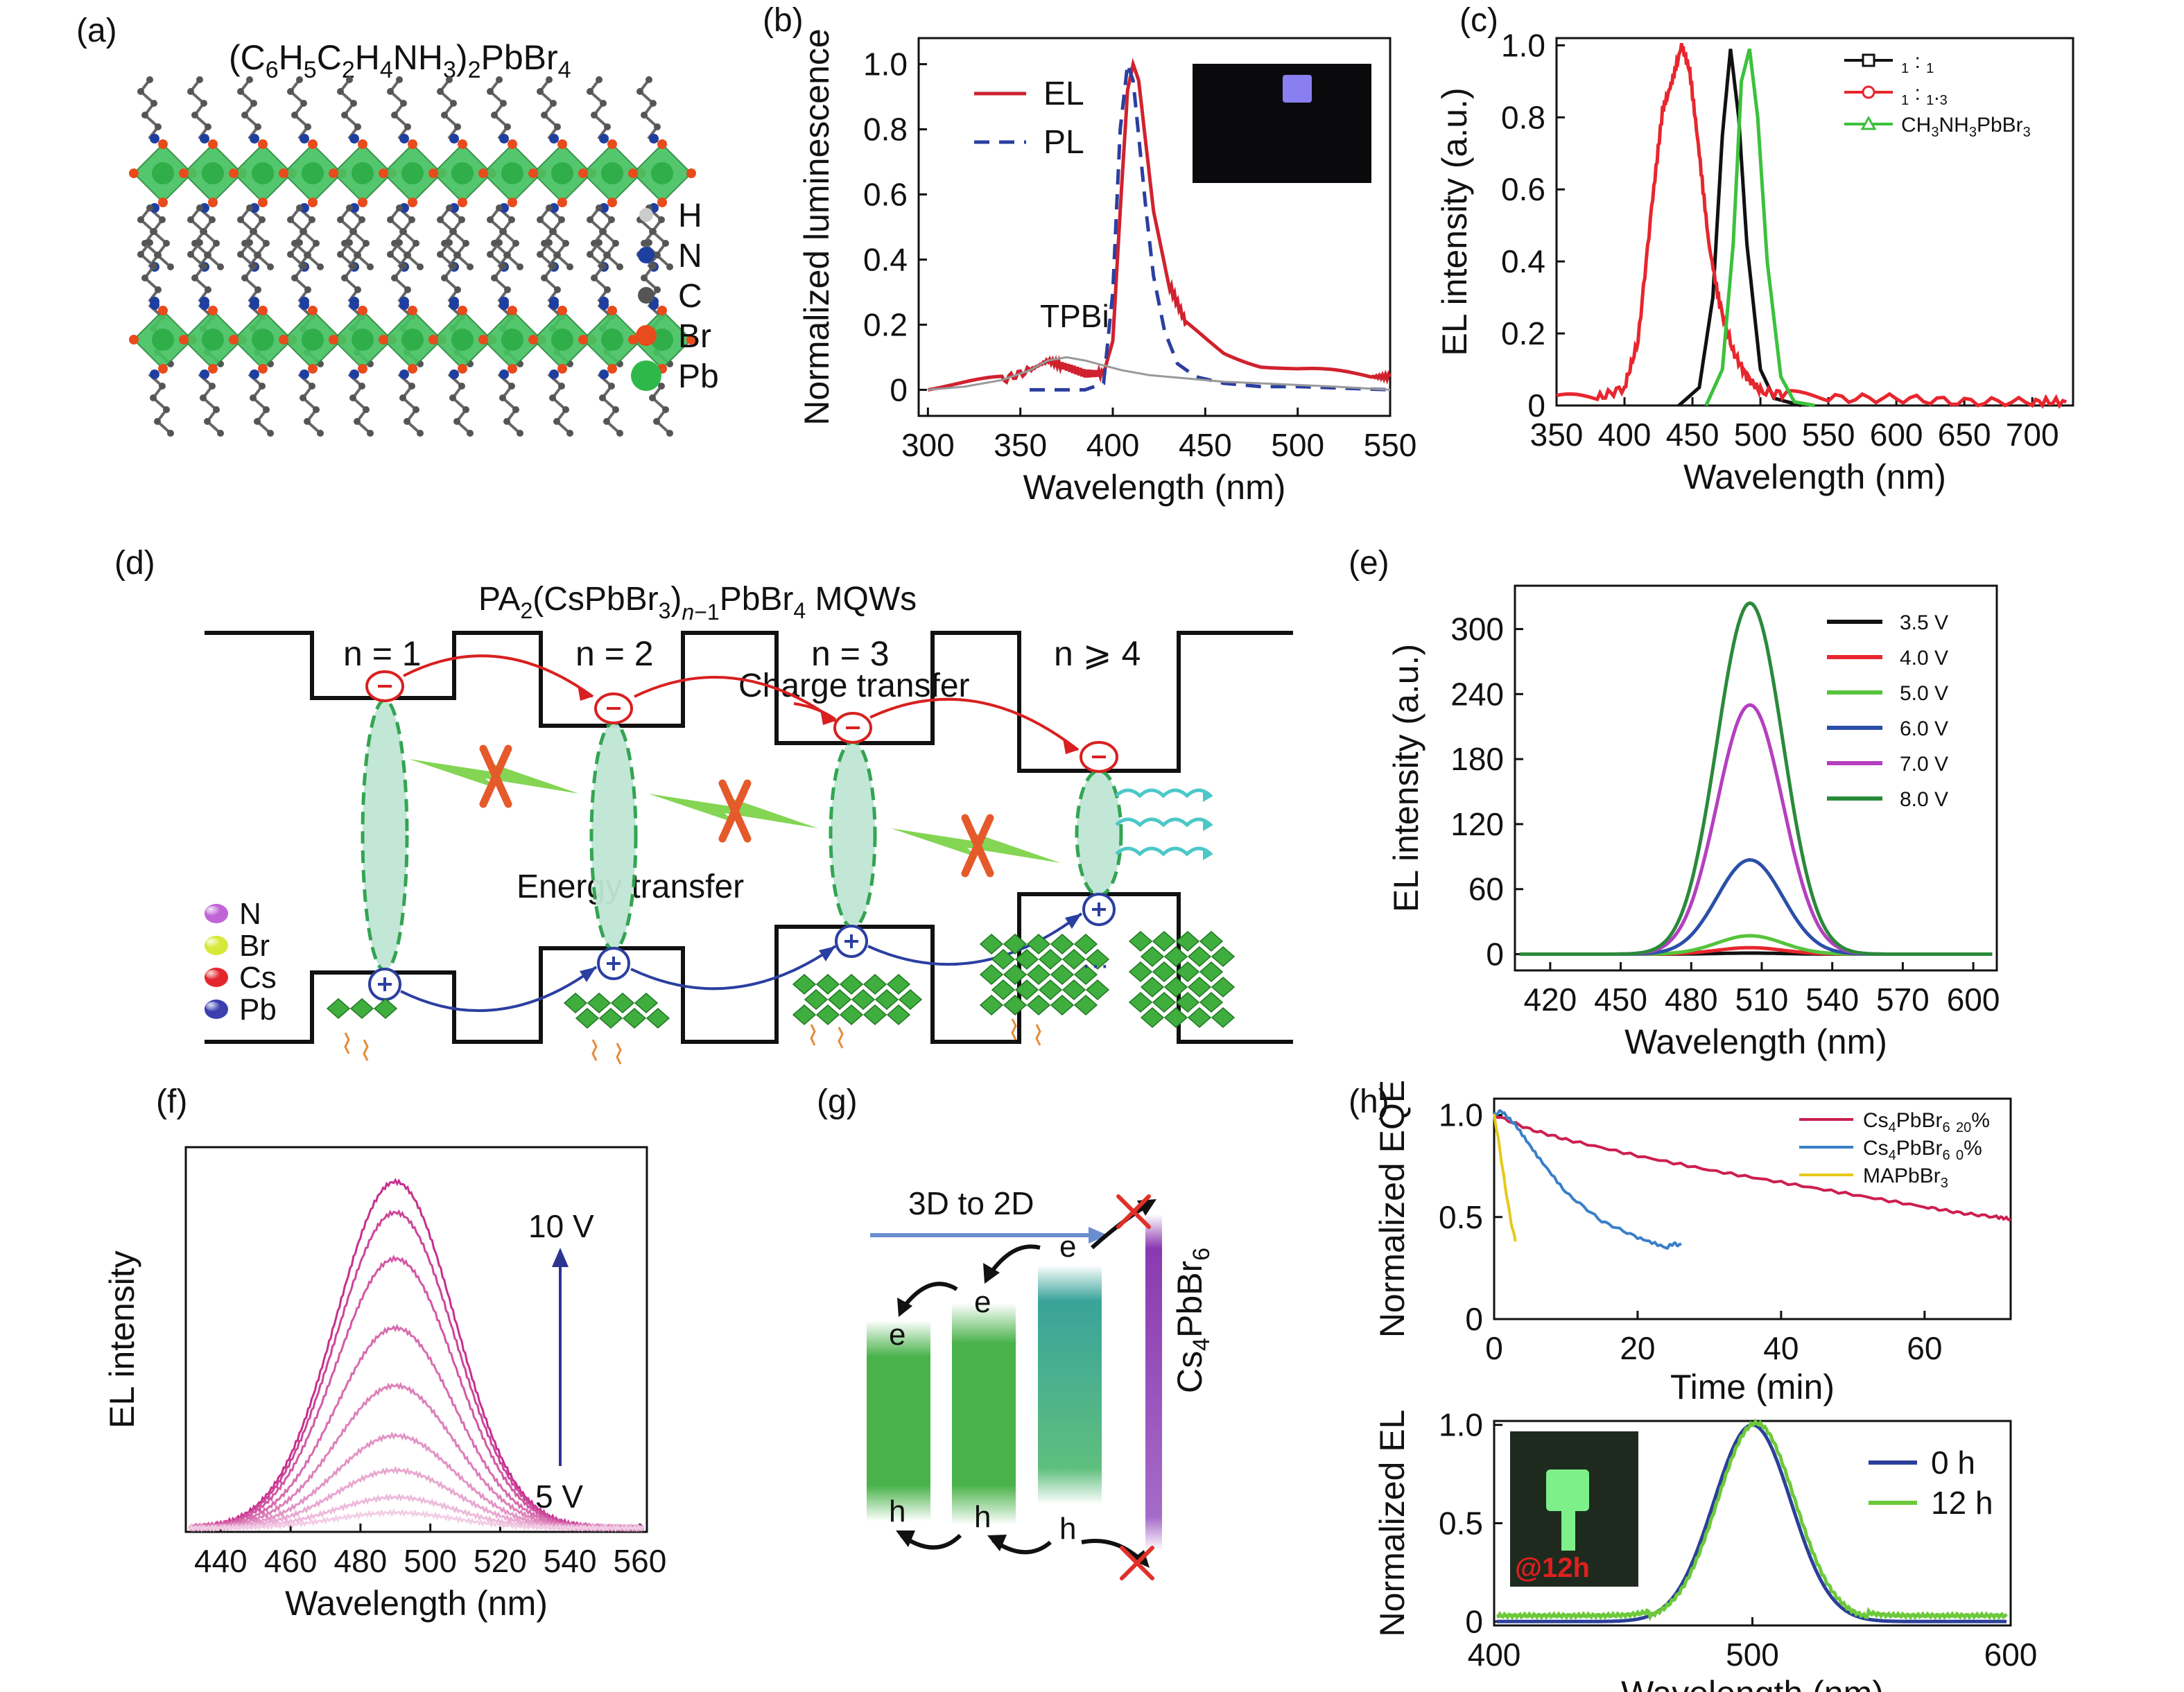 The image size is (2184, 1692). What do you see at coordinates (1208, 796) in the screenshot?
I see `emission-wave-head` at bounding box center [1208, 796].